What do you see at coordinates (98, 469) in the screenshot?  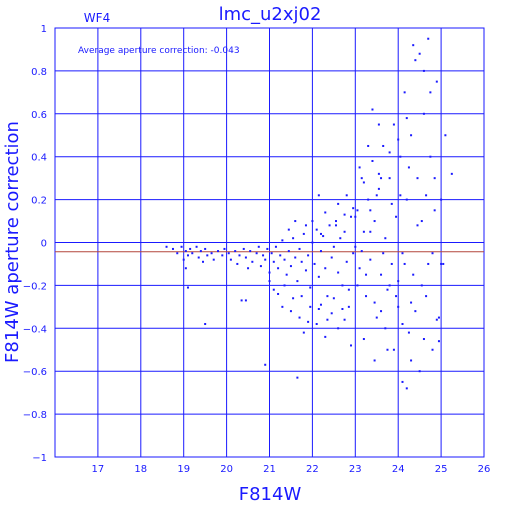 I see `x-tick-label: 17` at bounding box center [98, 469].